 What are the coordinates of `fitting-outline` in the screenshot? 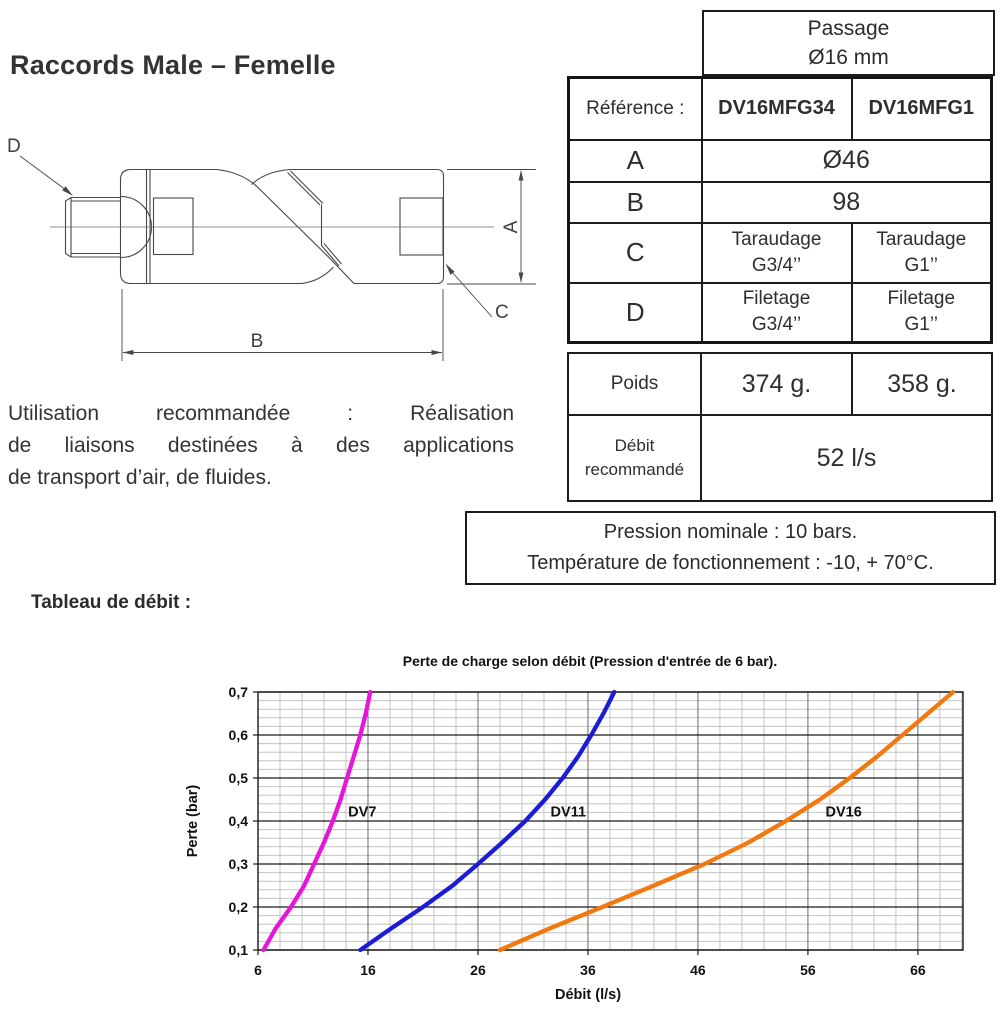 It's located at (277, 258).